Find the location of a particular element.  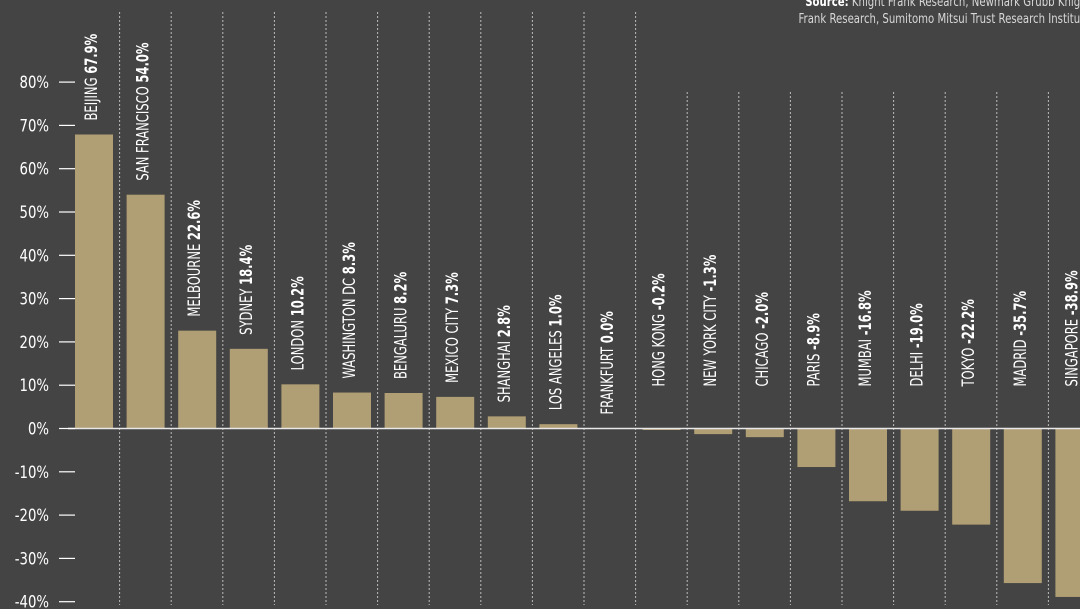

city-name: FRANKFURT is located at coordinates (608, 378).